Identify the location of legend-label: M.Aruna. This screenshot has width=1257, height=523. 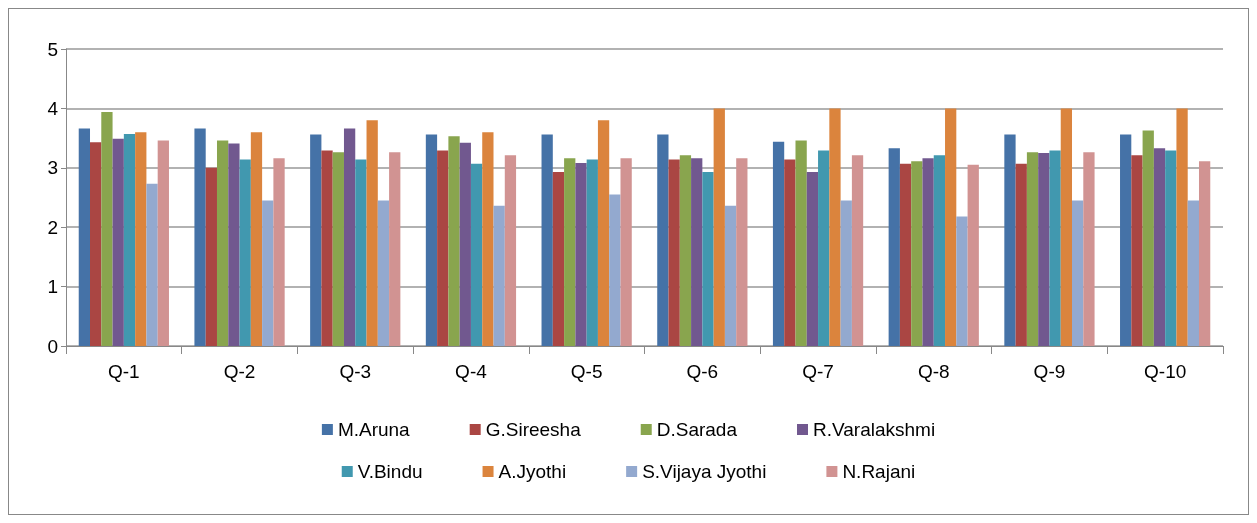
(374, 429).